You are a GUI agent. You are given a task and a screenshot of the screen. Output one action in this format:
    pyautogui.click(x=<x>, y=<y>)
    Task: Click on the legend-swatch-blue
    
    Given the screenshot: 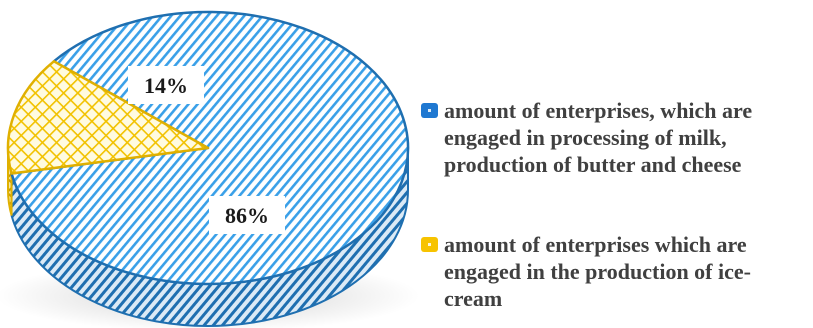 What is the action you would take?
    pyautogui.click(x=429, y=110)
    